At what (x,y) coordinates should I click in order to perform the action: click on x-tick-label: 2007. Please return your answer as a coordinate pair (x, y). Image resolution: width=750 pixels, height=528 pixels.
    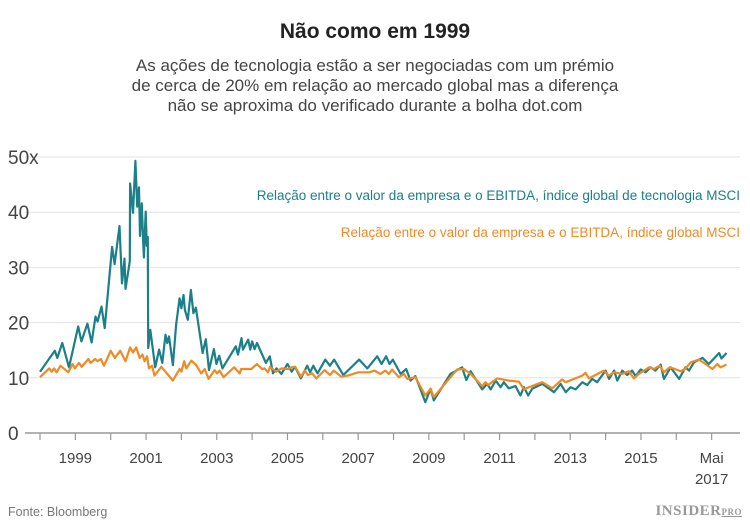
    Looking at the image, I should click on (357, 458).